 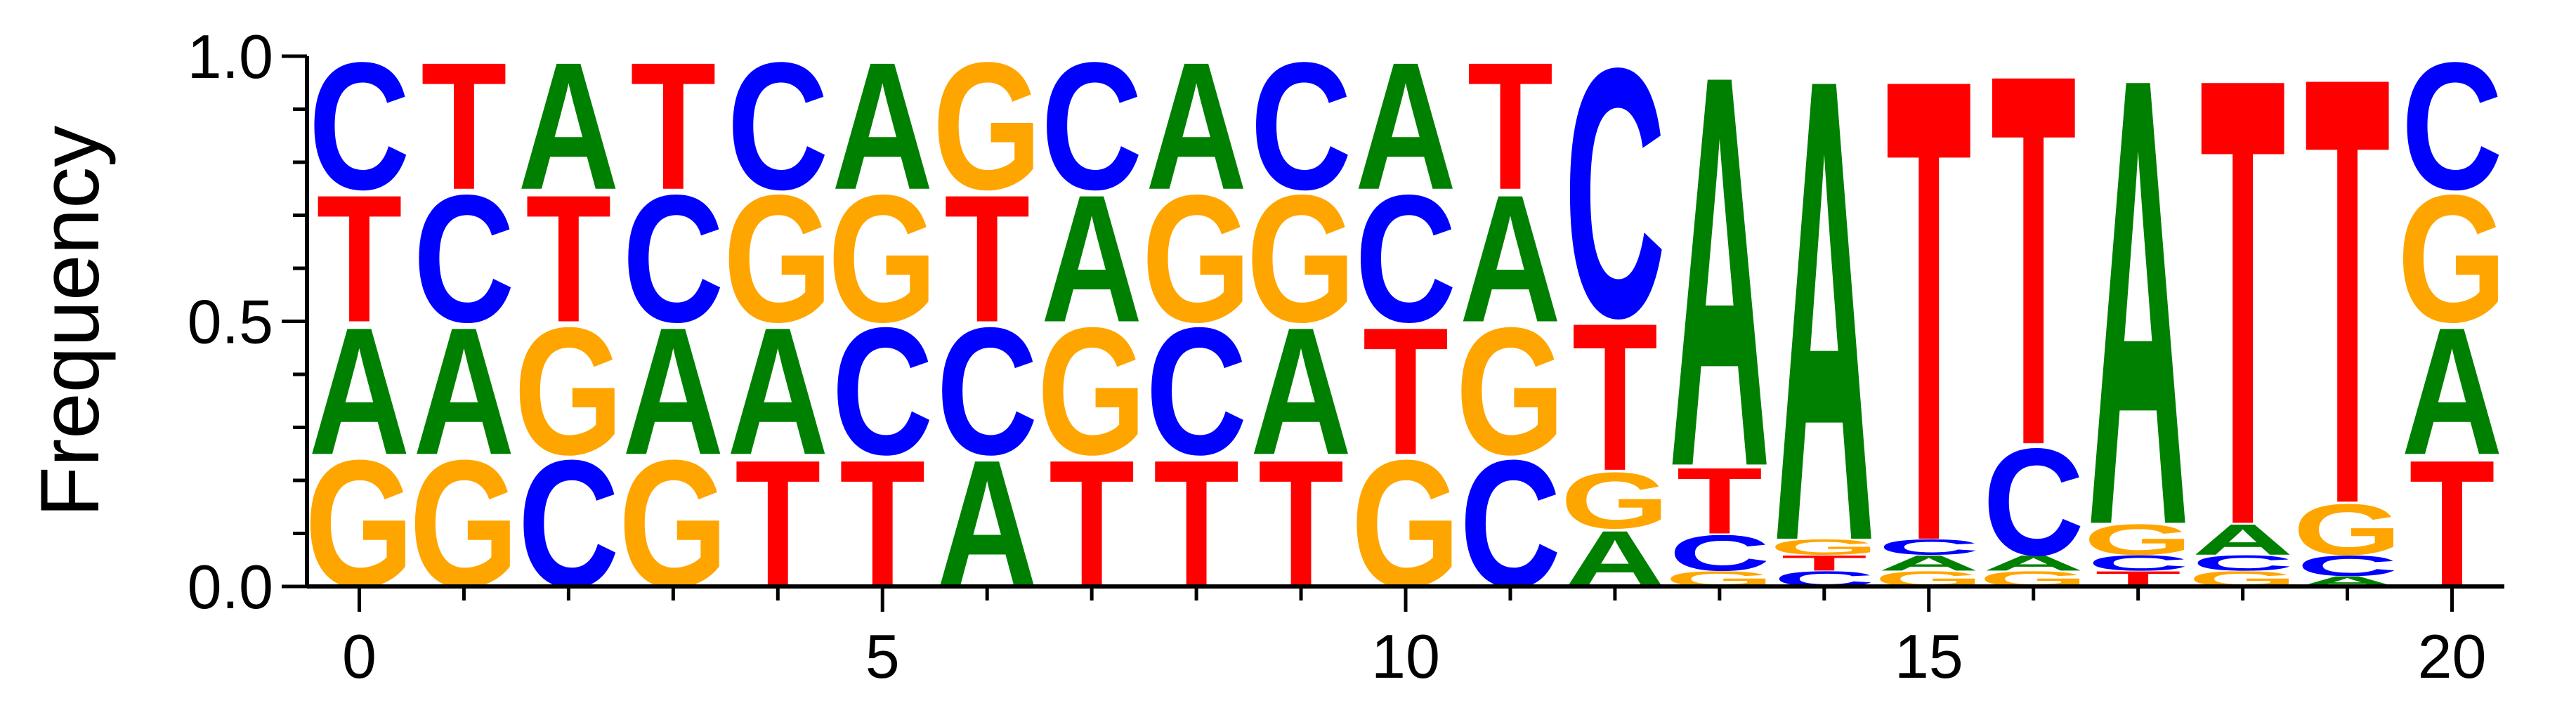 I want to click on logo-letter-A-pos17: A, so click(x=2137, y=329).